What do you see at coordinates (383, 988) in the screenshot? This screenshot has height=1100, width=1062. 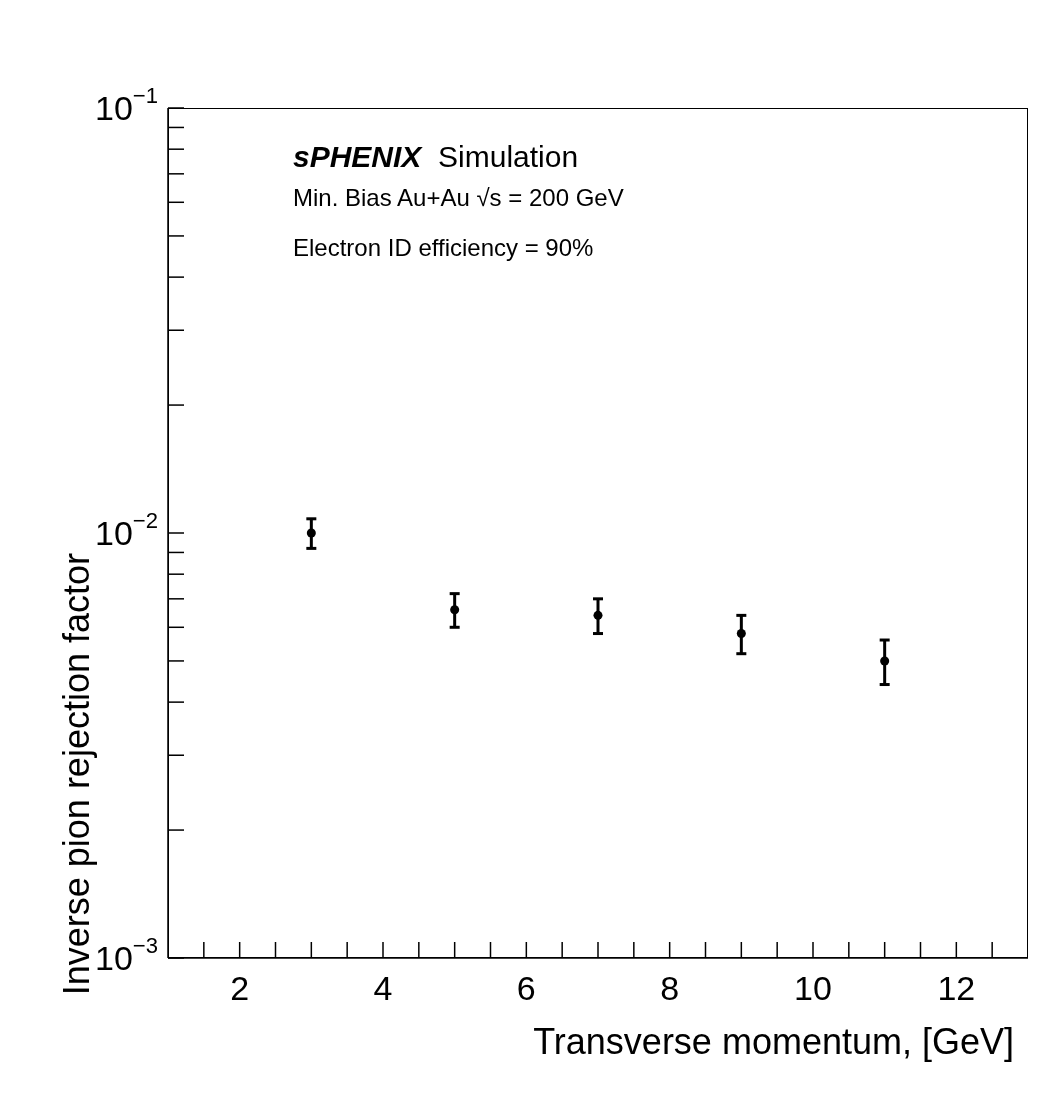 I see `x-tick-label: 4` at bounding box center [383, 988].